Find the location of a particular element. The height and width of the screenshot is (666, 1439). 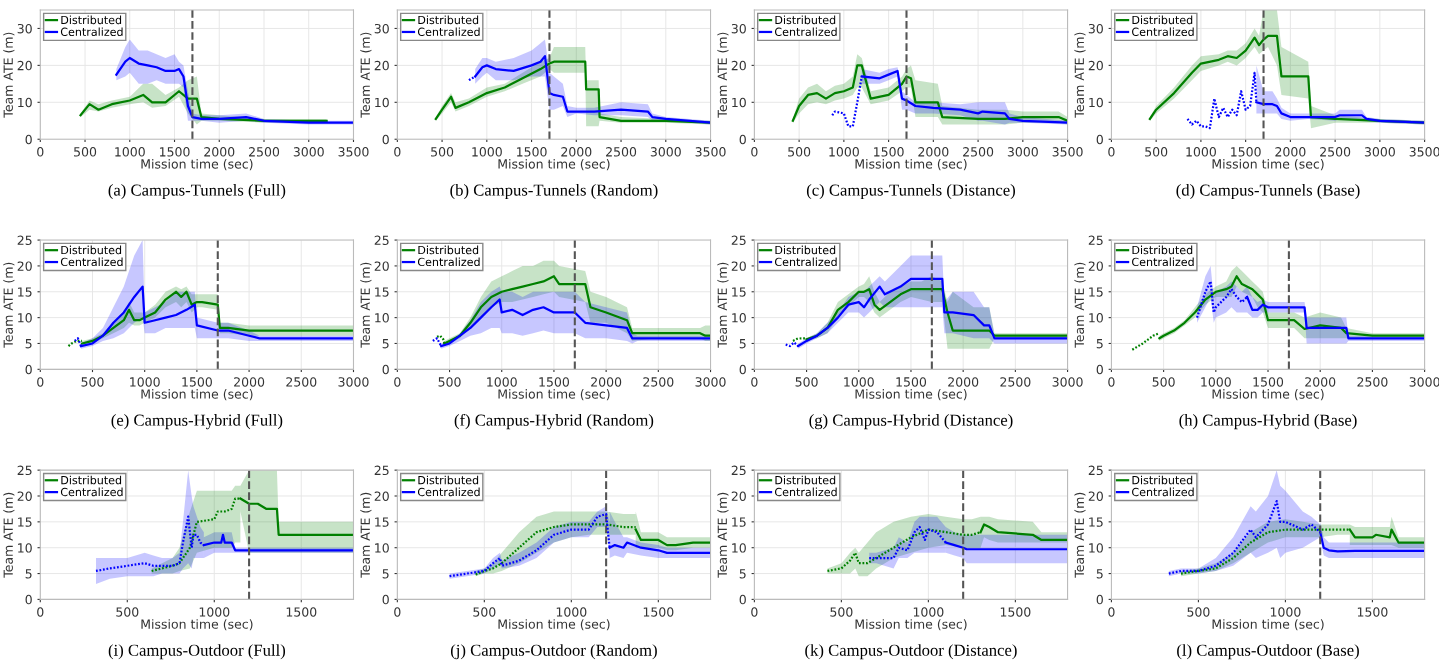

x-tick-label: 3500 is located at coordinates (353, 152).